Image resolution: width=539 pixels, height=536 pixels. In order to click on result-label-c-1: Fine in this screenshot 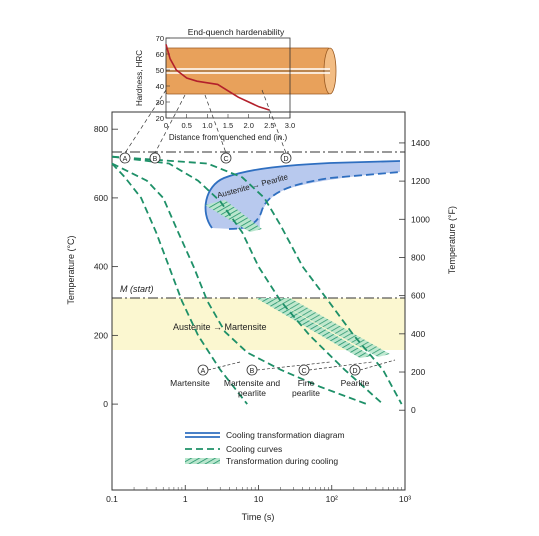, I will do `click(306, 383)`.